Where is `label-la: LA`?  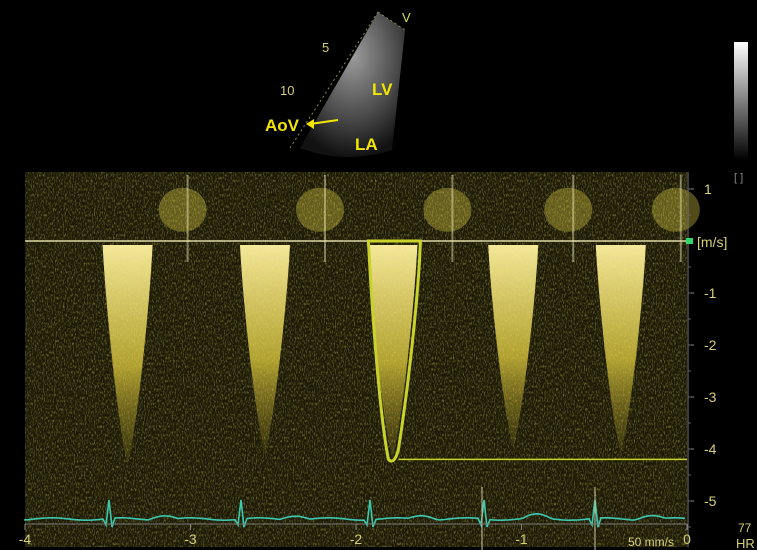
label-la: LA is located at coordinates (366, 144).